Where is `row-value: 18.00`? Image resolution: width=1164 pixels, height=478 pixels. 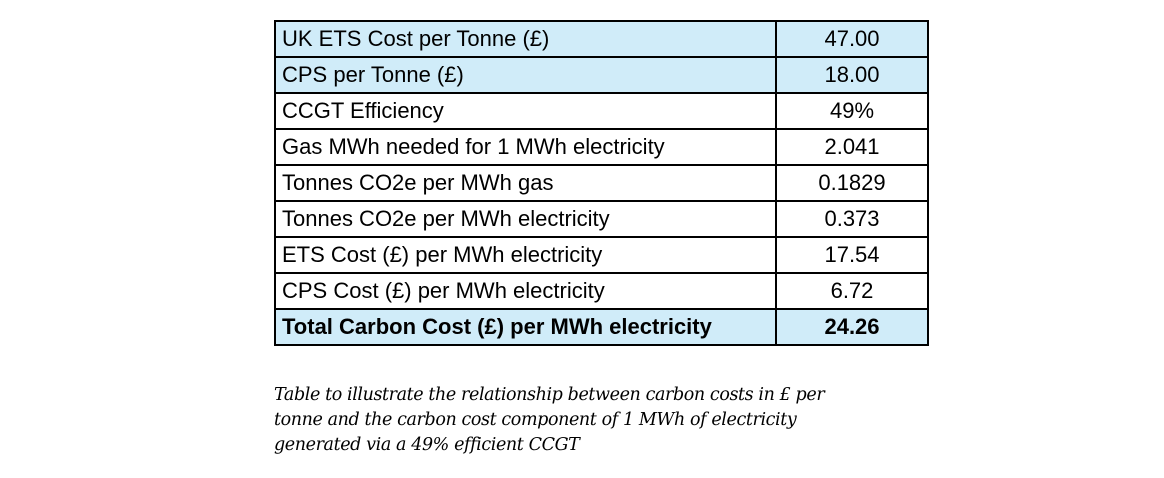 row-value: 18.00 is located at coordinates (852, 75).